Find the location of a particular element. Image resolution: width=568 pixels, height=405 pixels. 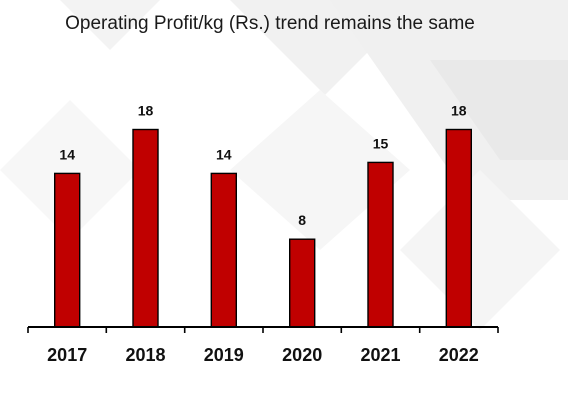

data-label-2018: 18 is located at coordinates (146, 111).